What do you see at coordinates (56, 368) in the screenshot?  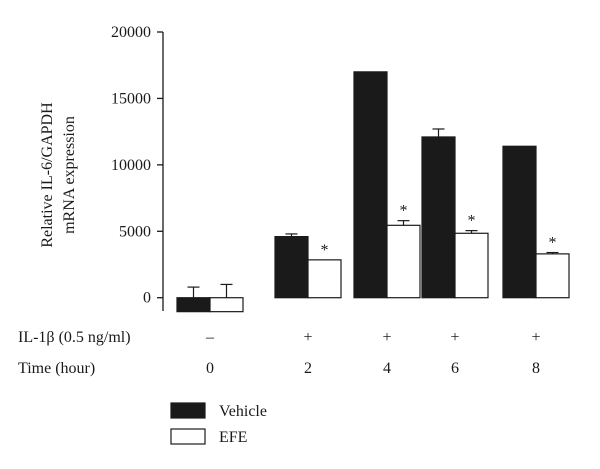 I see `table-row-label: Time (hour)` at bounding box center [56, 368].